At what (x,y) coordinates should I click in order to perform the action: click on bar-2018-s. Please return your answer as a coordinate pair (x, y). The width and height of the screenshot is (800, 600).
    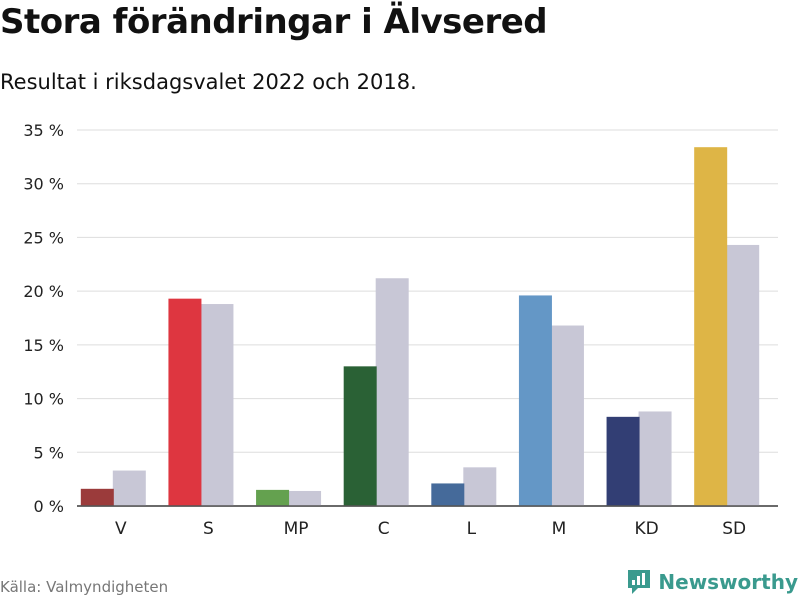
    Looking at the image, I should click on (217, 405).